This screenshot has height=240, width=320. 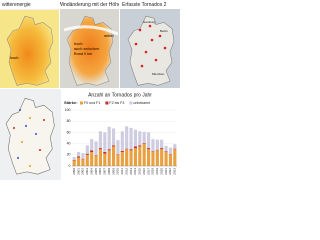 I want to click on energy-map: witterenergie hoch, so click(x=29, y=44).